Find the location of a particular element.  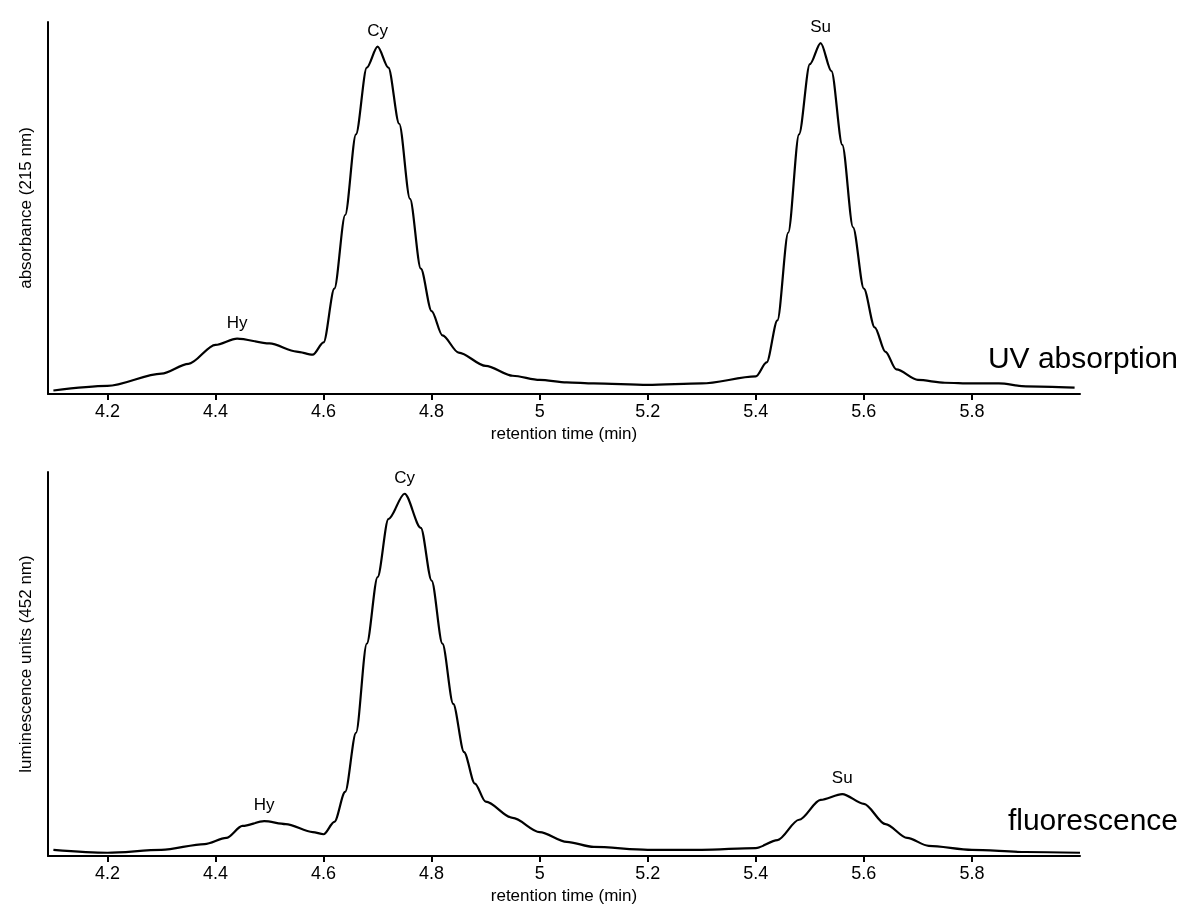

annotation: fluorescence is located at coordinates (1093, 819).